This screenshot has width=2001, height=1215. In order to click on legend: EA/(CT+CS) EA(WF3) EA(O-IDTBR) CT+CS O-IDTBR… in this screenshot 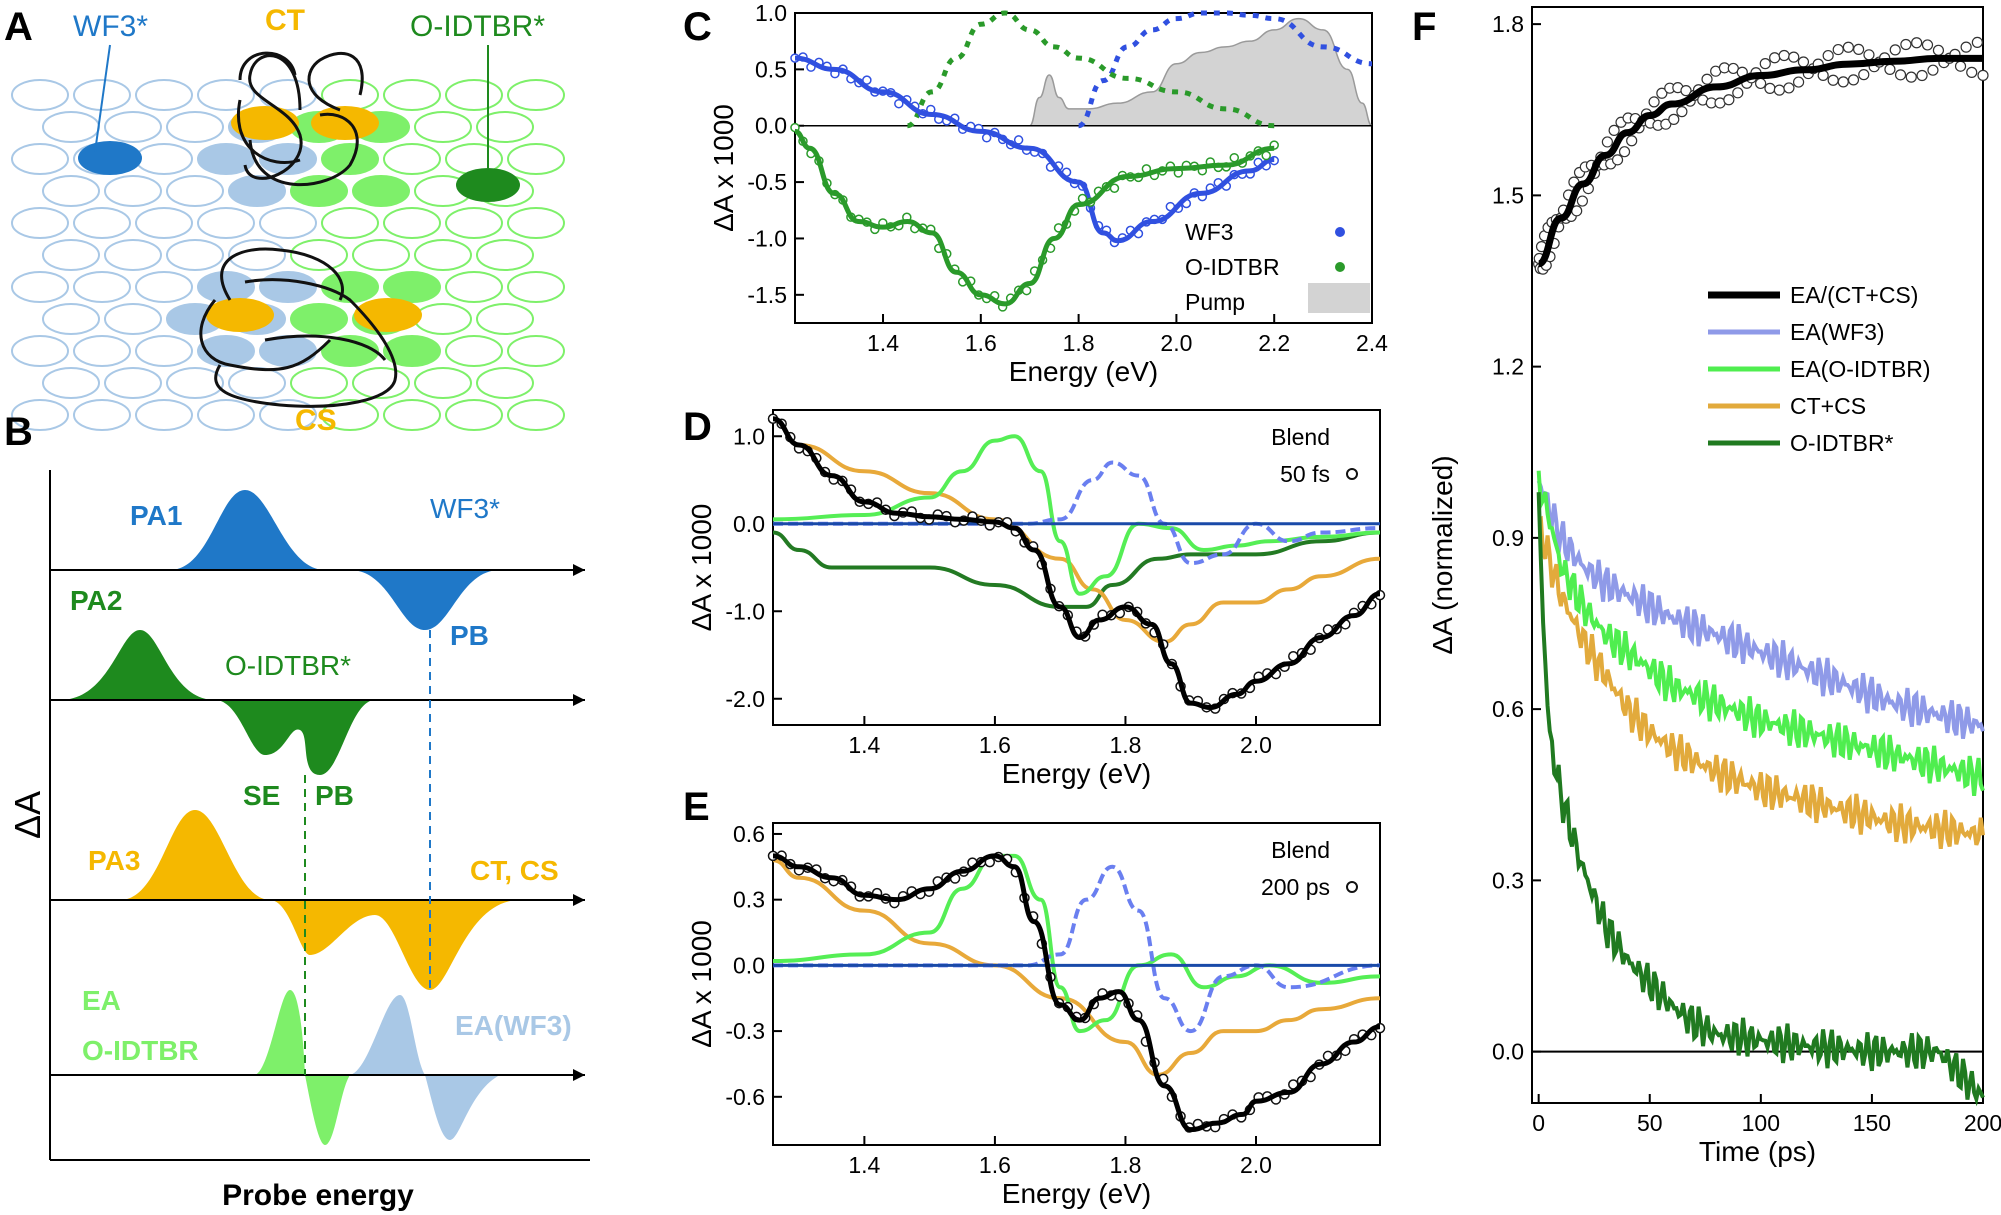, I will do `click(1819, 369)`.